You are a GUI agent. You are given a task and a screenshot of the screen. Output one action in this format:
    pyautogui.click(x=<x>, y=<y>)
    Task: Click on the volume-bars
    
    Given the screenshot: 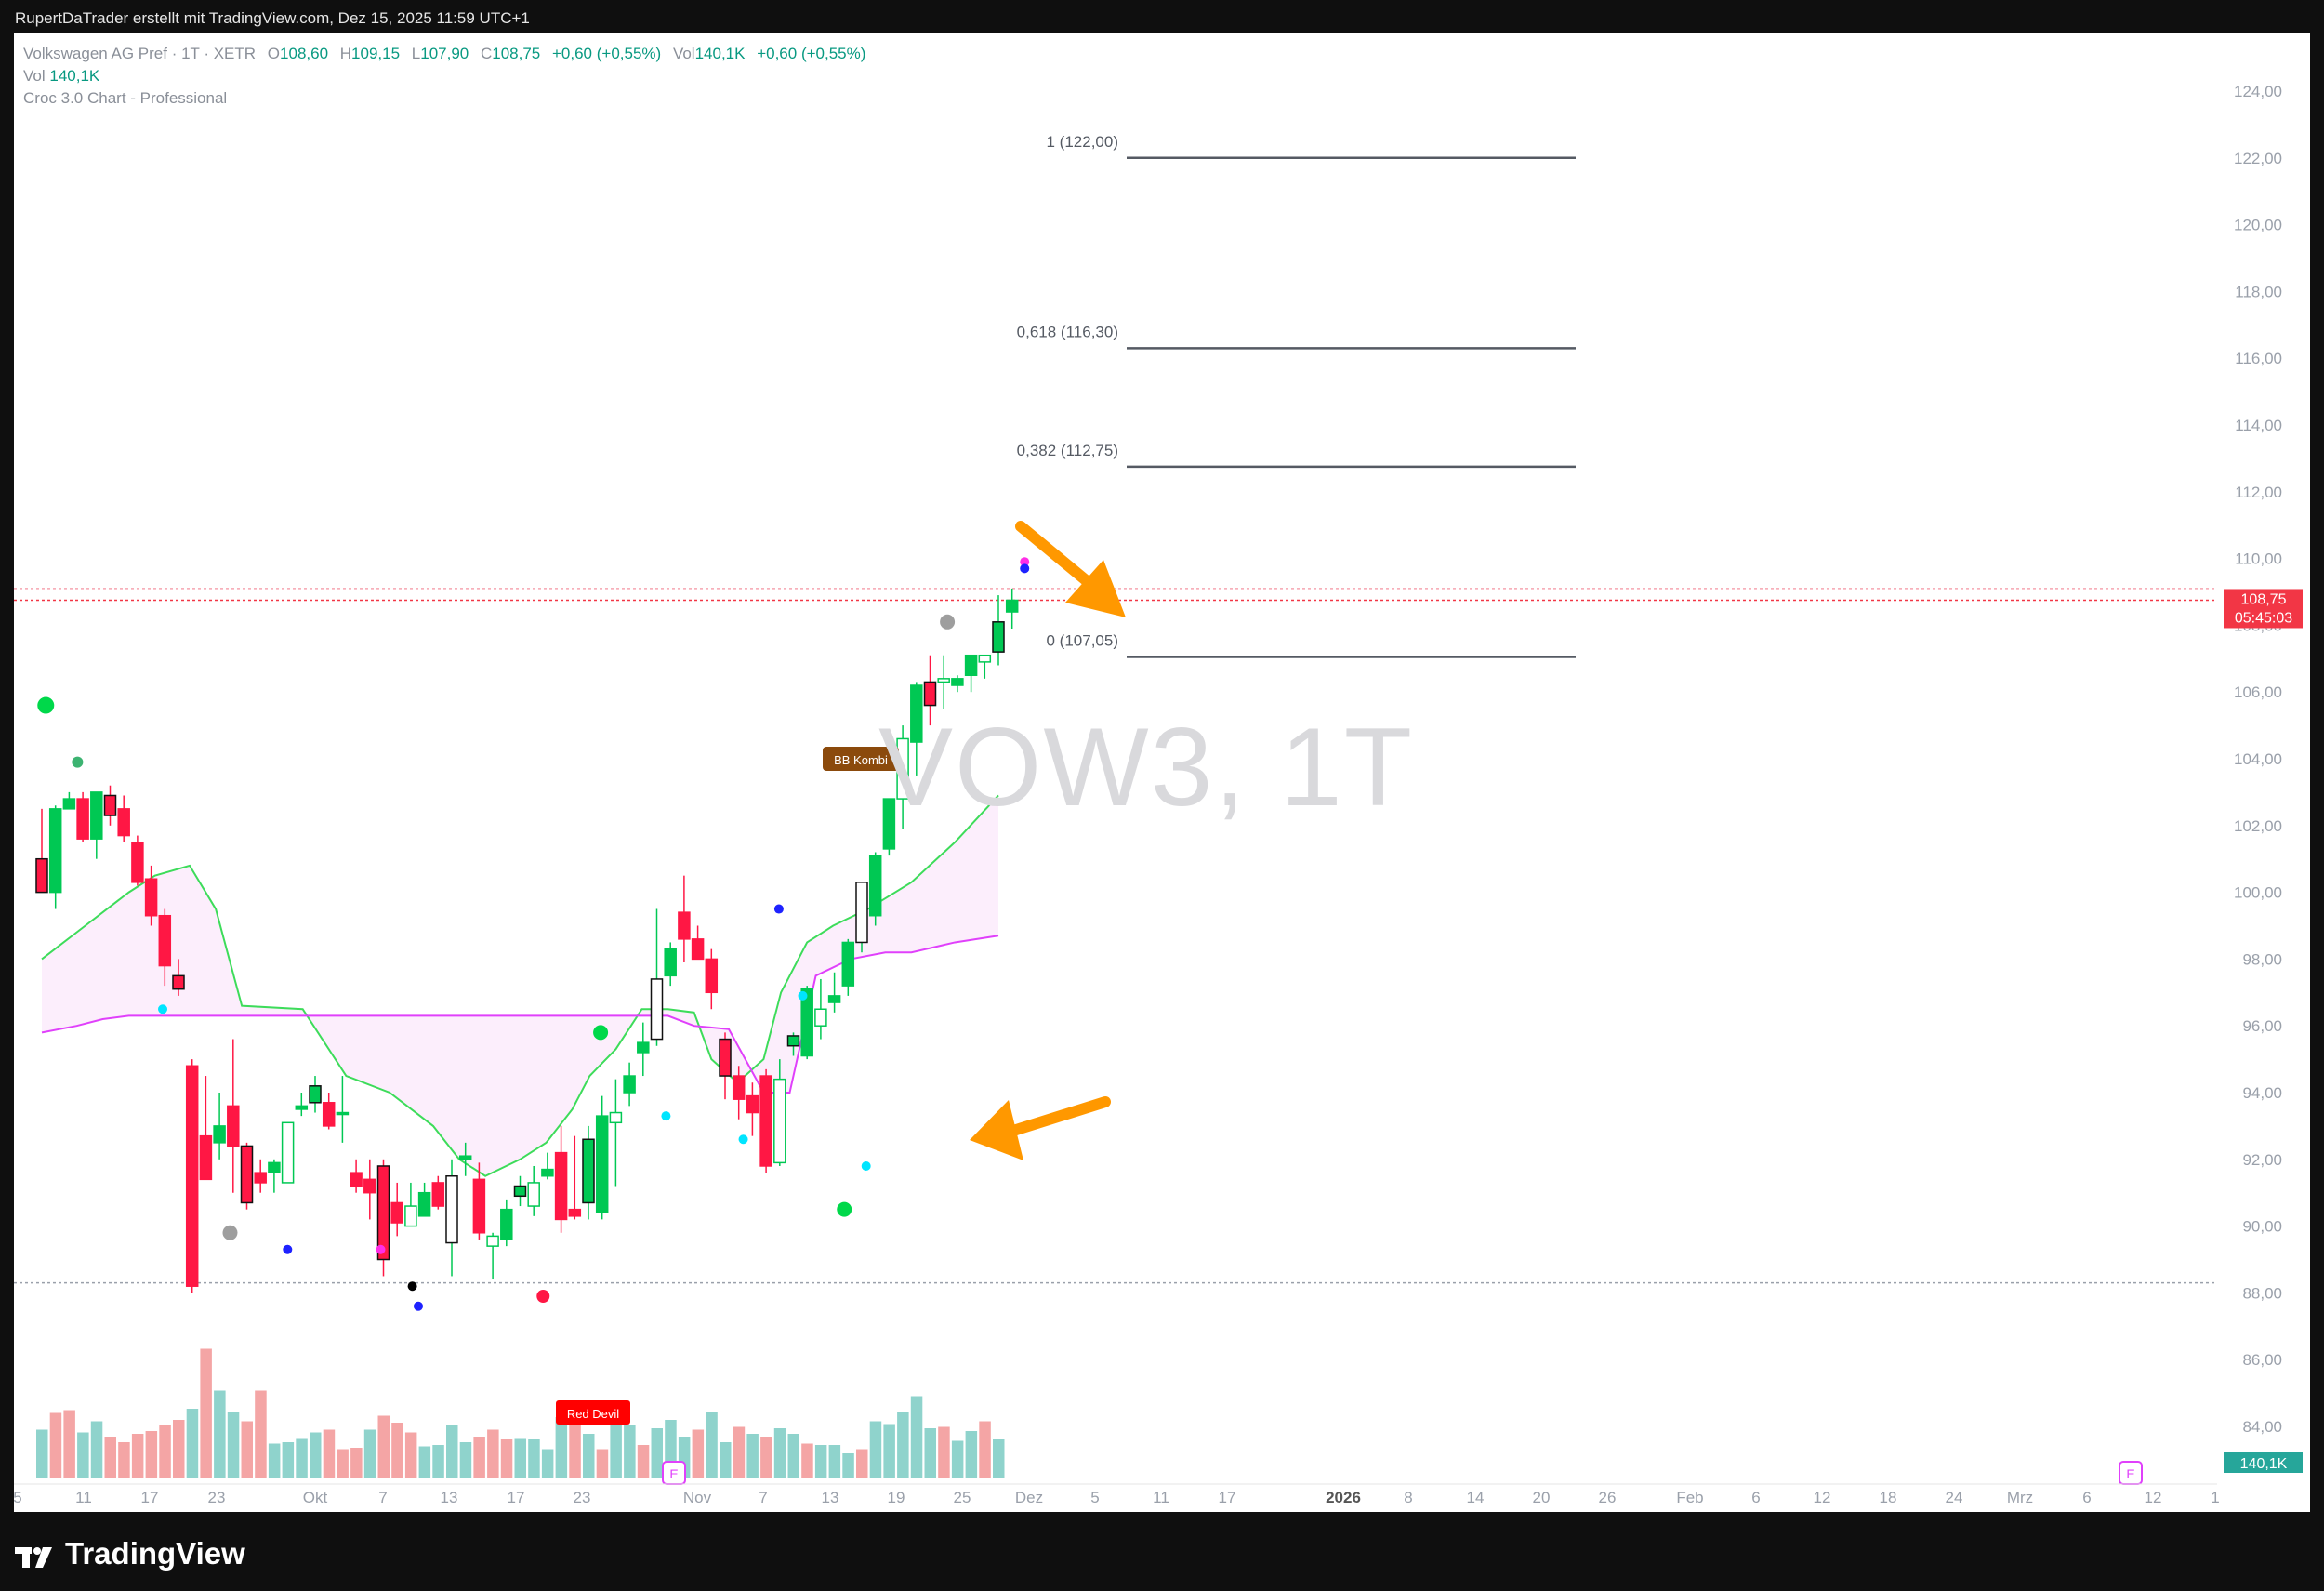 What is the action you would take?
    pyautogui.click(x=520, y=1413)
    